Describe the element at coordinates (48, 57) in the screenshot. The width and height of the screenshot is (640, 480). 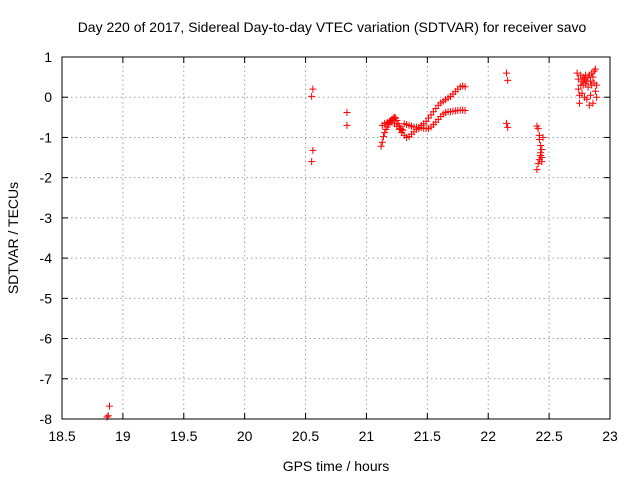
I see `y-tick-label: 1` at that location.